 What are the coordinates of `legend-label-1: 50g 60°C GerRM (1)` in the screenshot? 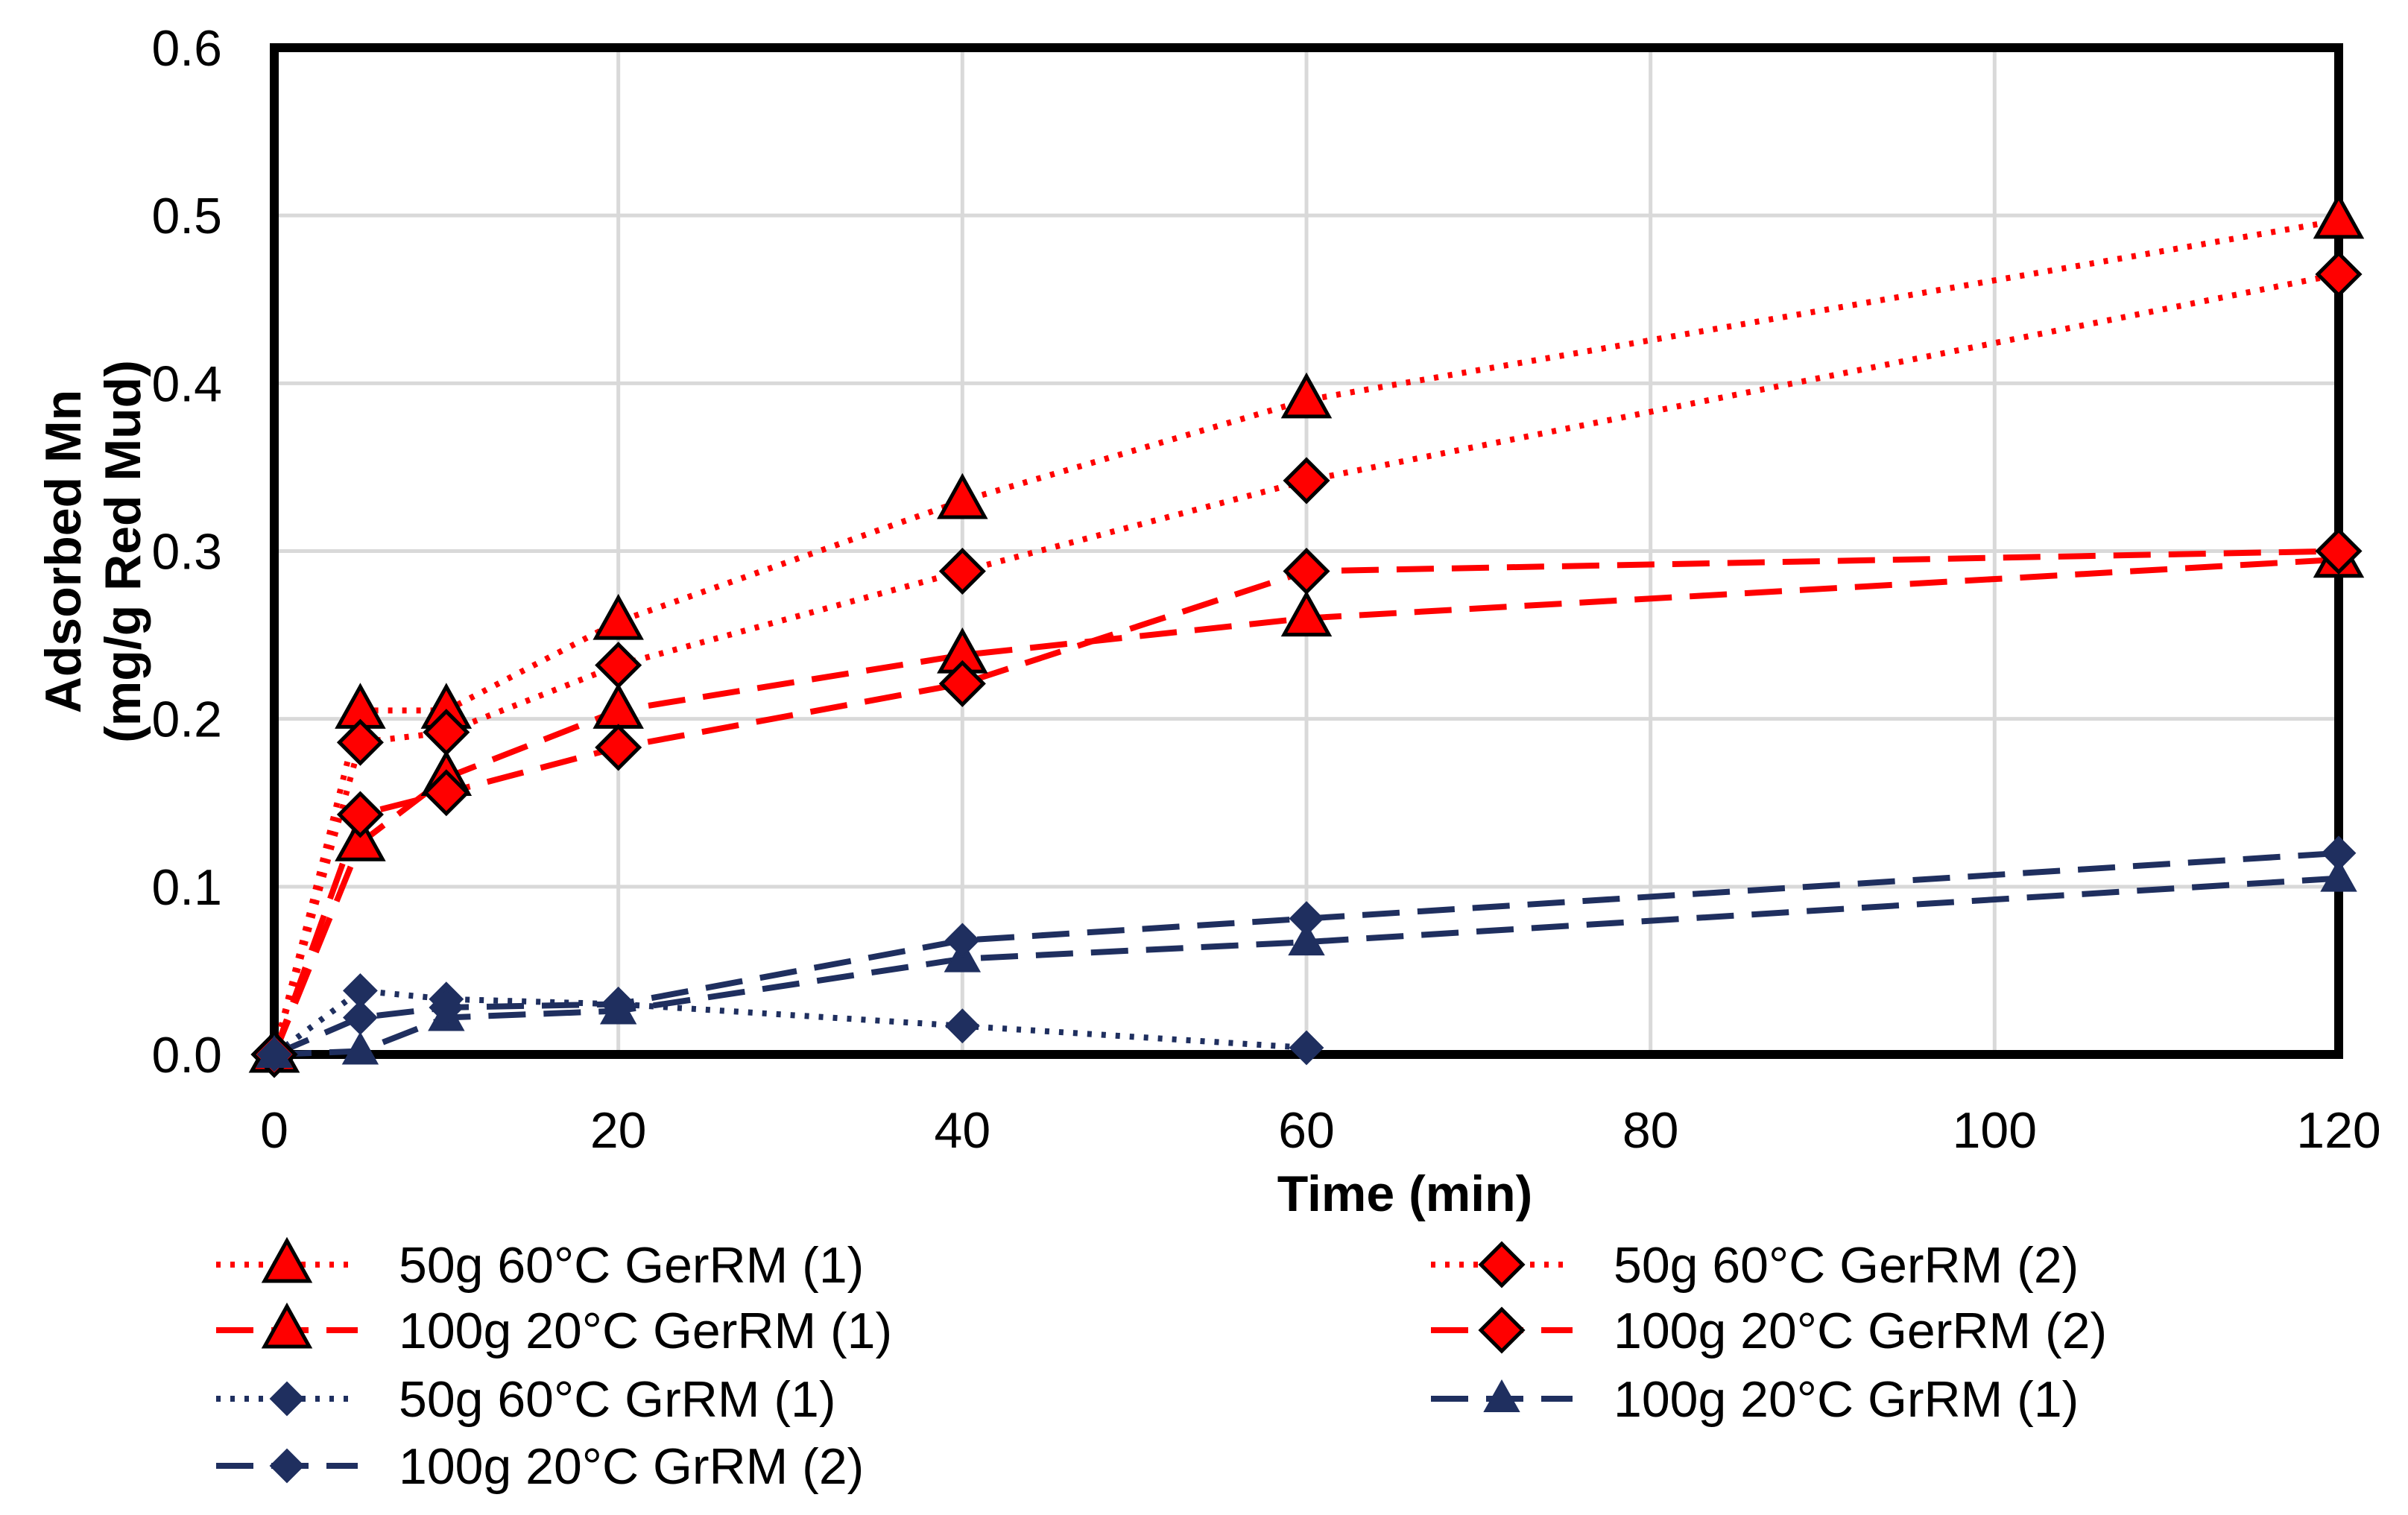 It's located at (631, 1265).